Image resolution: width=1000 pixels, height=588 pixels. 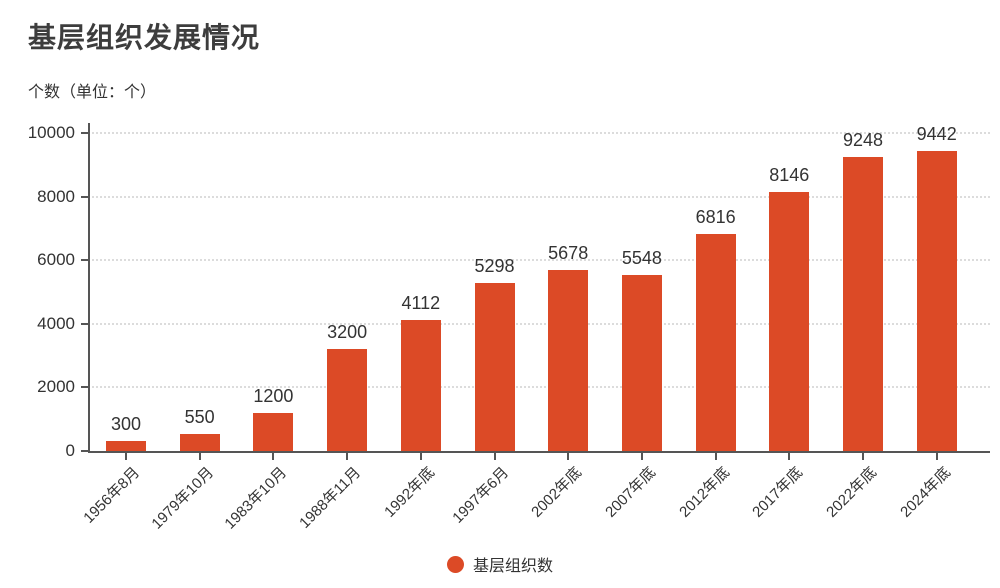 What do you see at coordinates (421, 303) in the screenshot?
I see `bar-value-label: 4112` at bounding box center [421, 303].